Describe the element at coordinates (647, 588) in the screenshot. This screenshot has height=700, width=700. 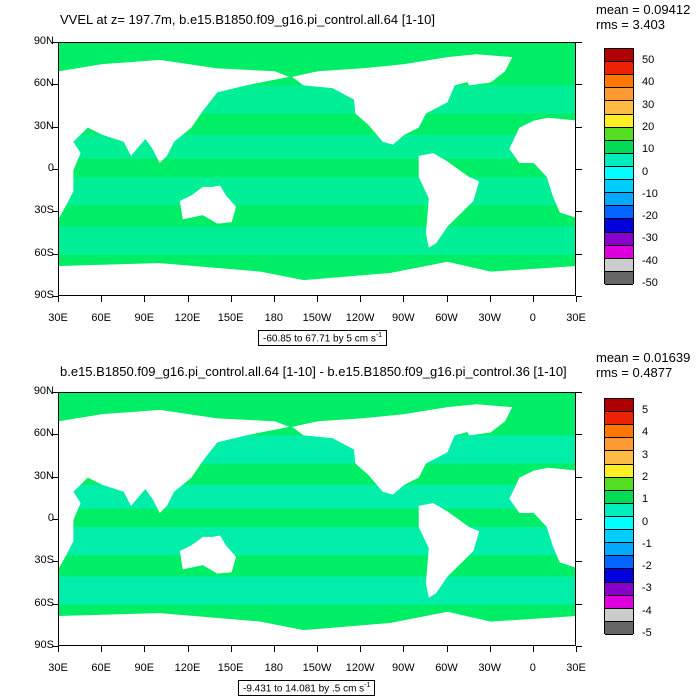
I see `colorbar-label: -3` at that location.